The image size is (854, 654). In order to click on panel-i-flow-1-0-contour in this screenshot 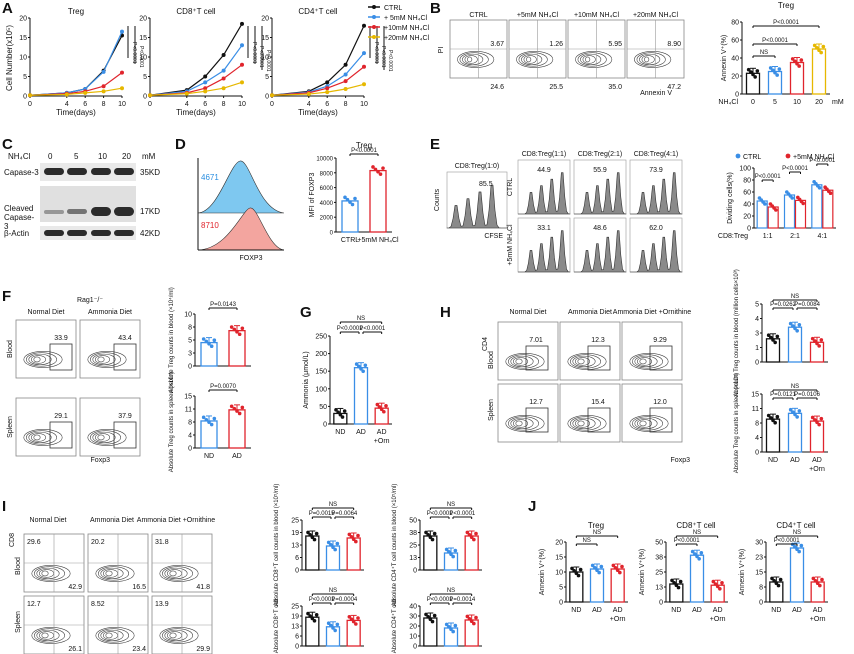, I will do `click(48, 635)`.